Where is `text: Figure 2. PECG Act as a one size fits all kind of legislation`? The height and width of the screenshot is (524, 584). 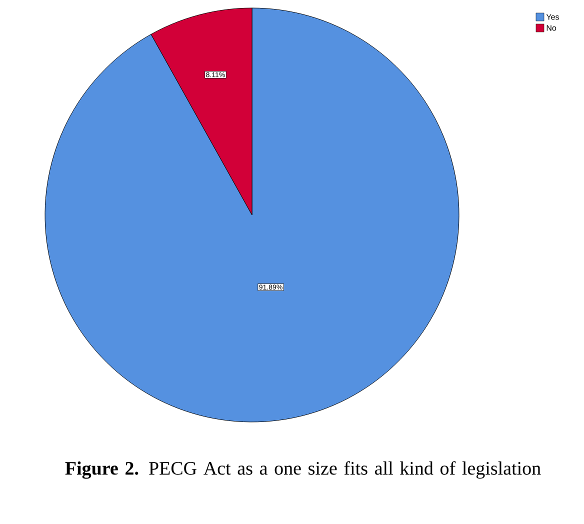
text: Figure 2. PECG Act as a one size fits all kind of legislation is located at coordinates (303, 470).